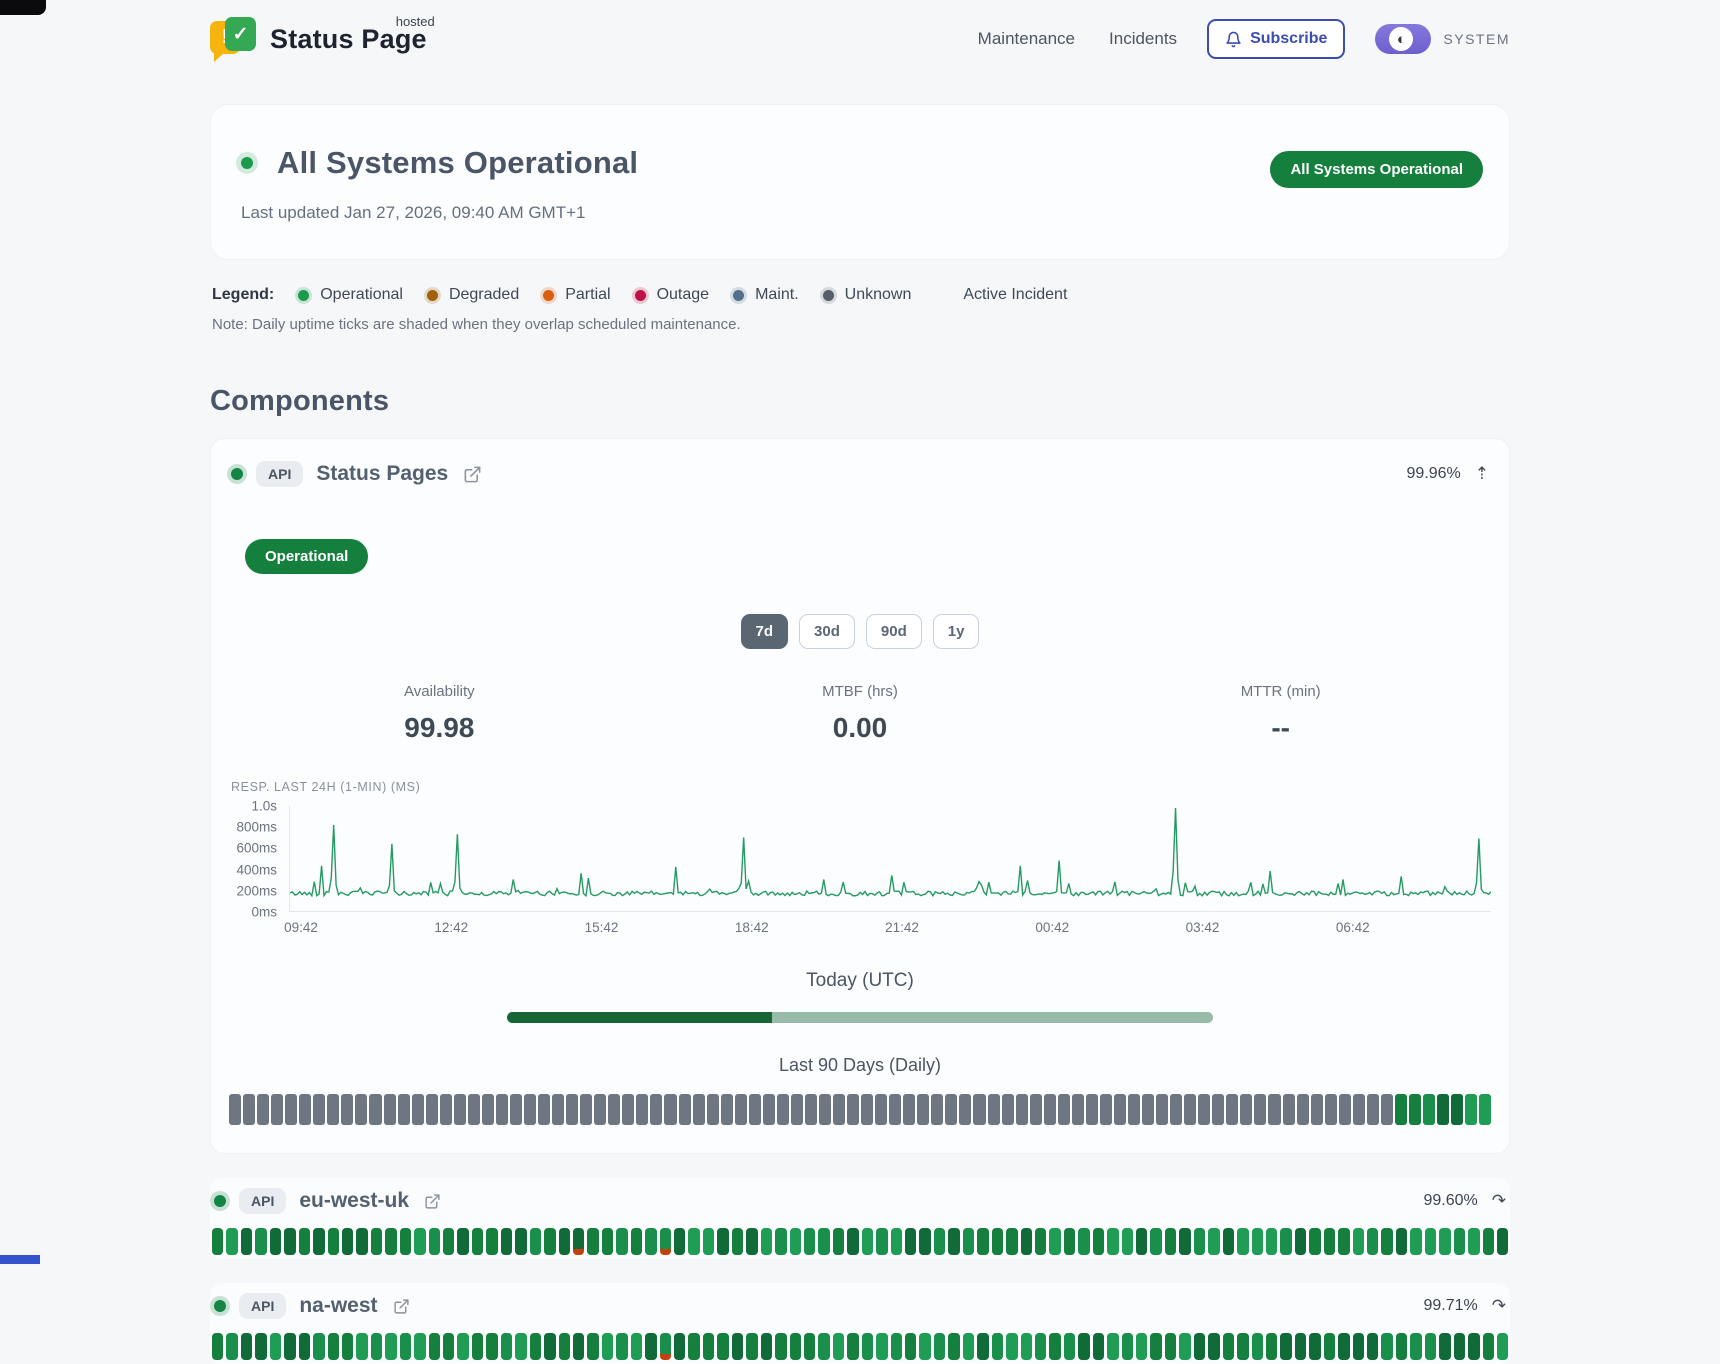  I want to click on brand: ! ✓ Status Page hosted, so click(322, 38).